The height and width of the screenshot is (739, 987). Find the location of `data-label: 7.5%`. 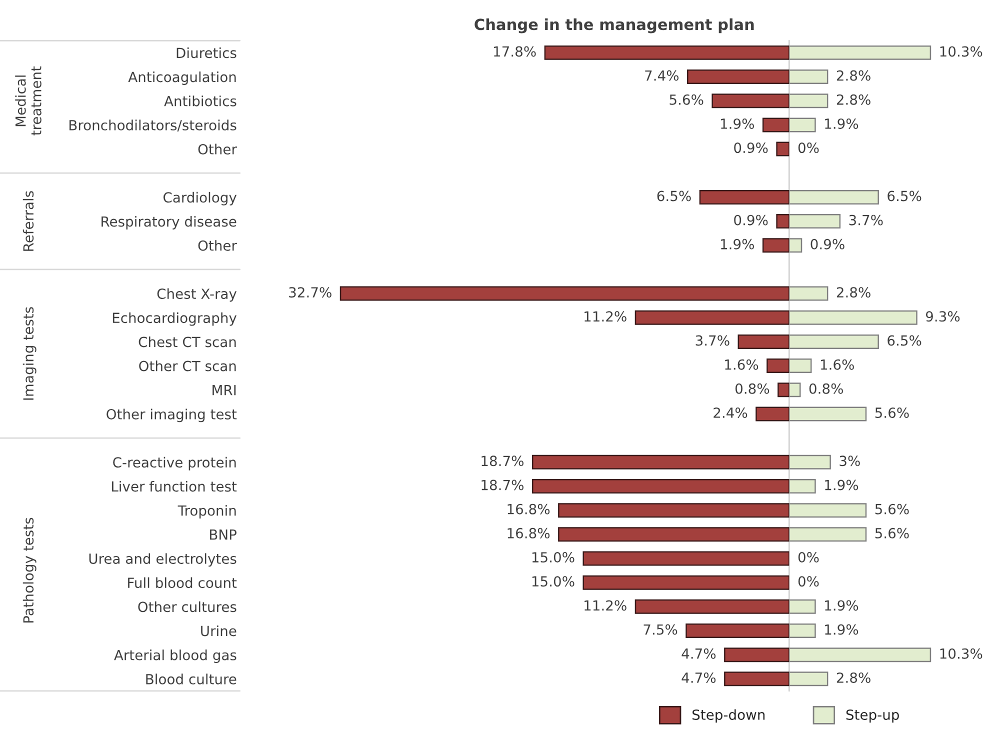

data-label: 7.5% is located at coordinates (661, 629).